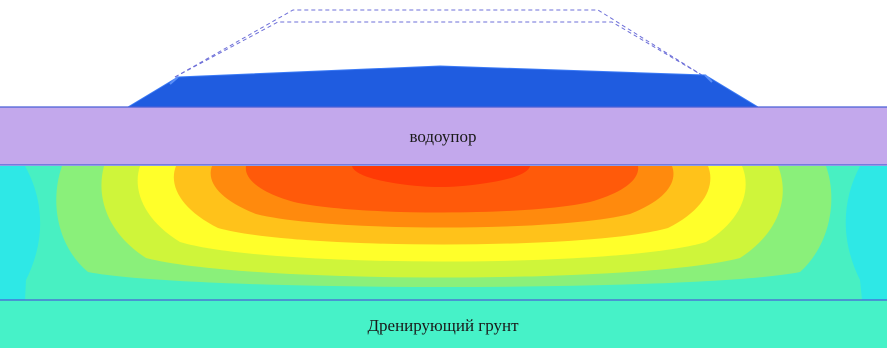 The width and height of the screenshot is (887, 348). Describe the element at coordinates (440, 43) in the screenshot. I see `original-embankment-outline` at that location.